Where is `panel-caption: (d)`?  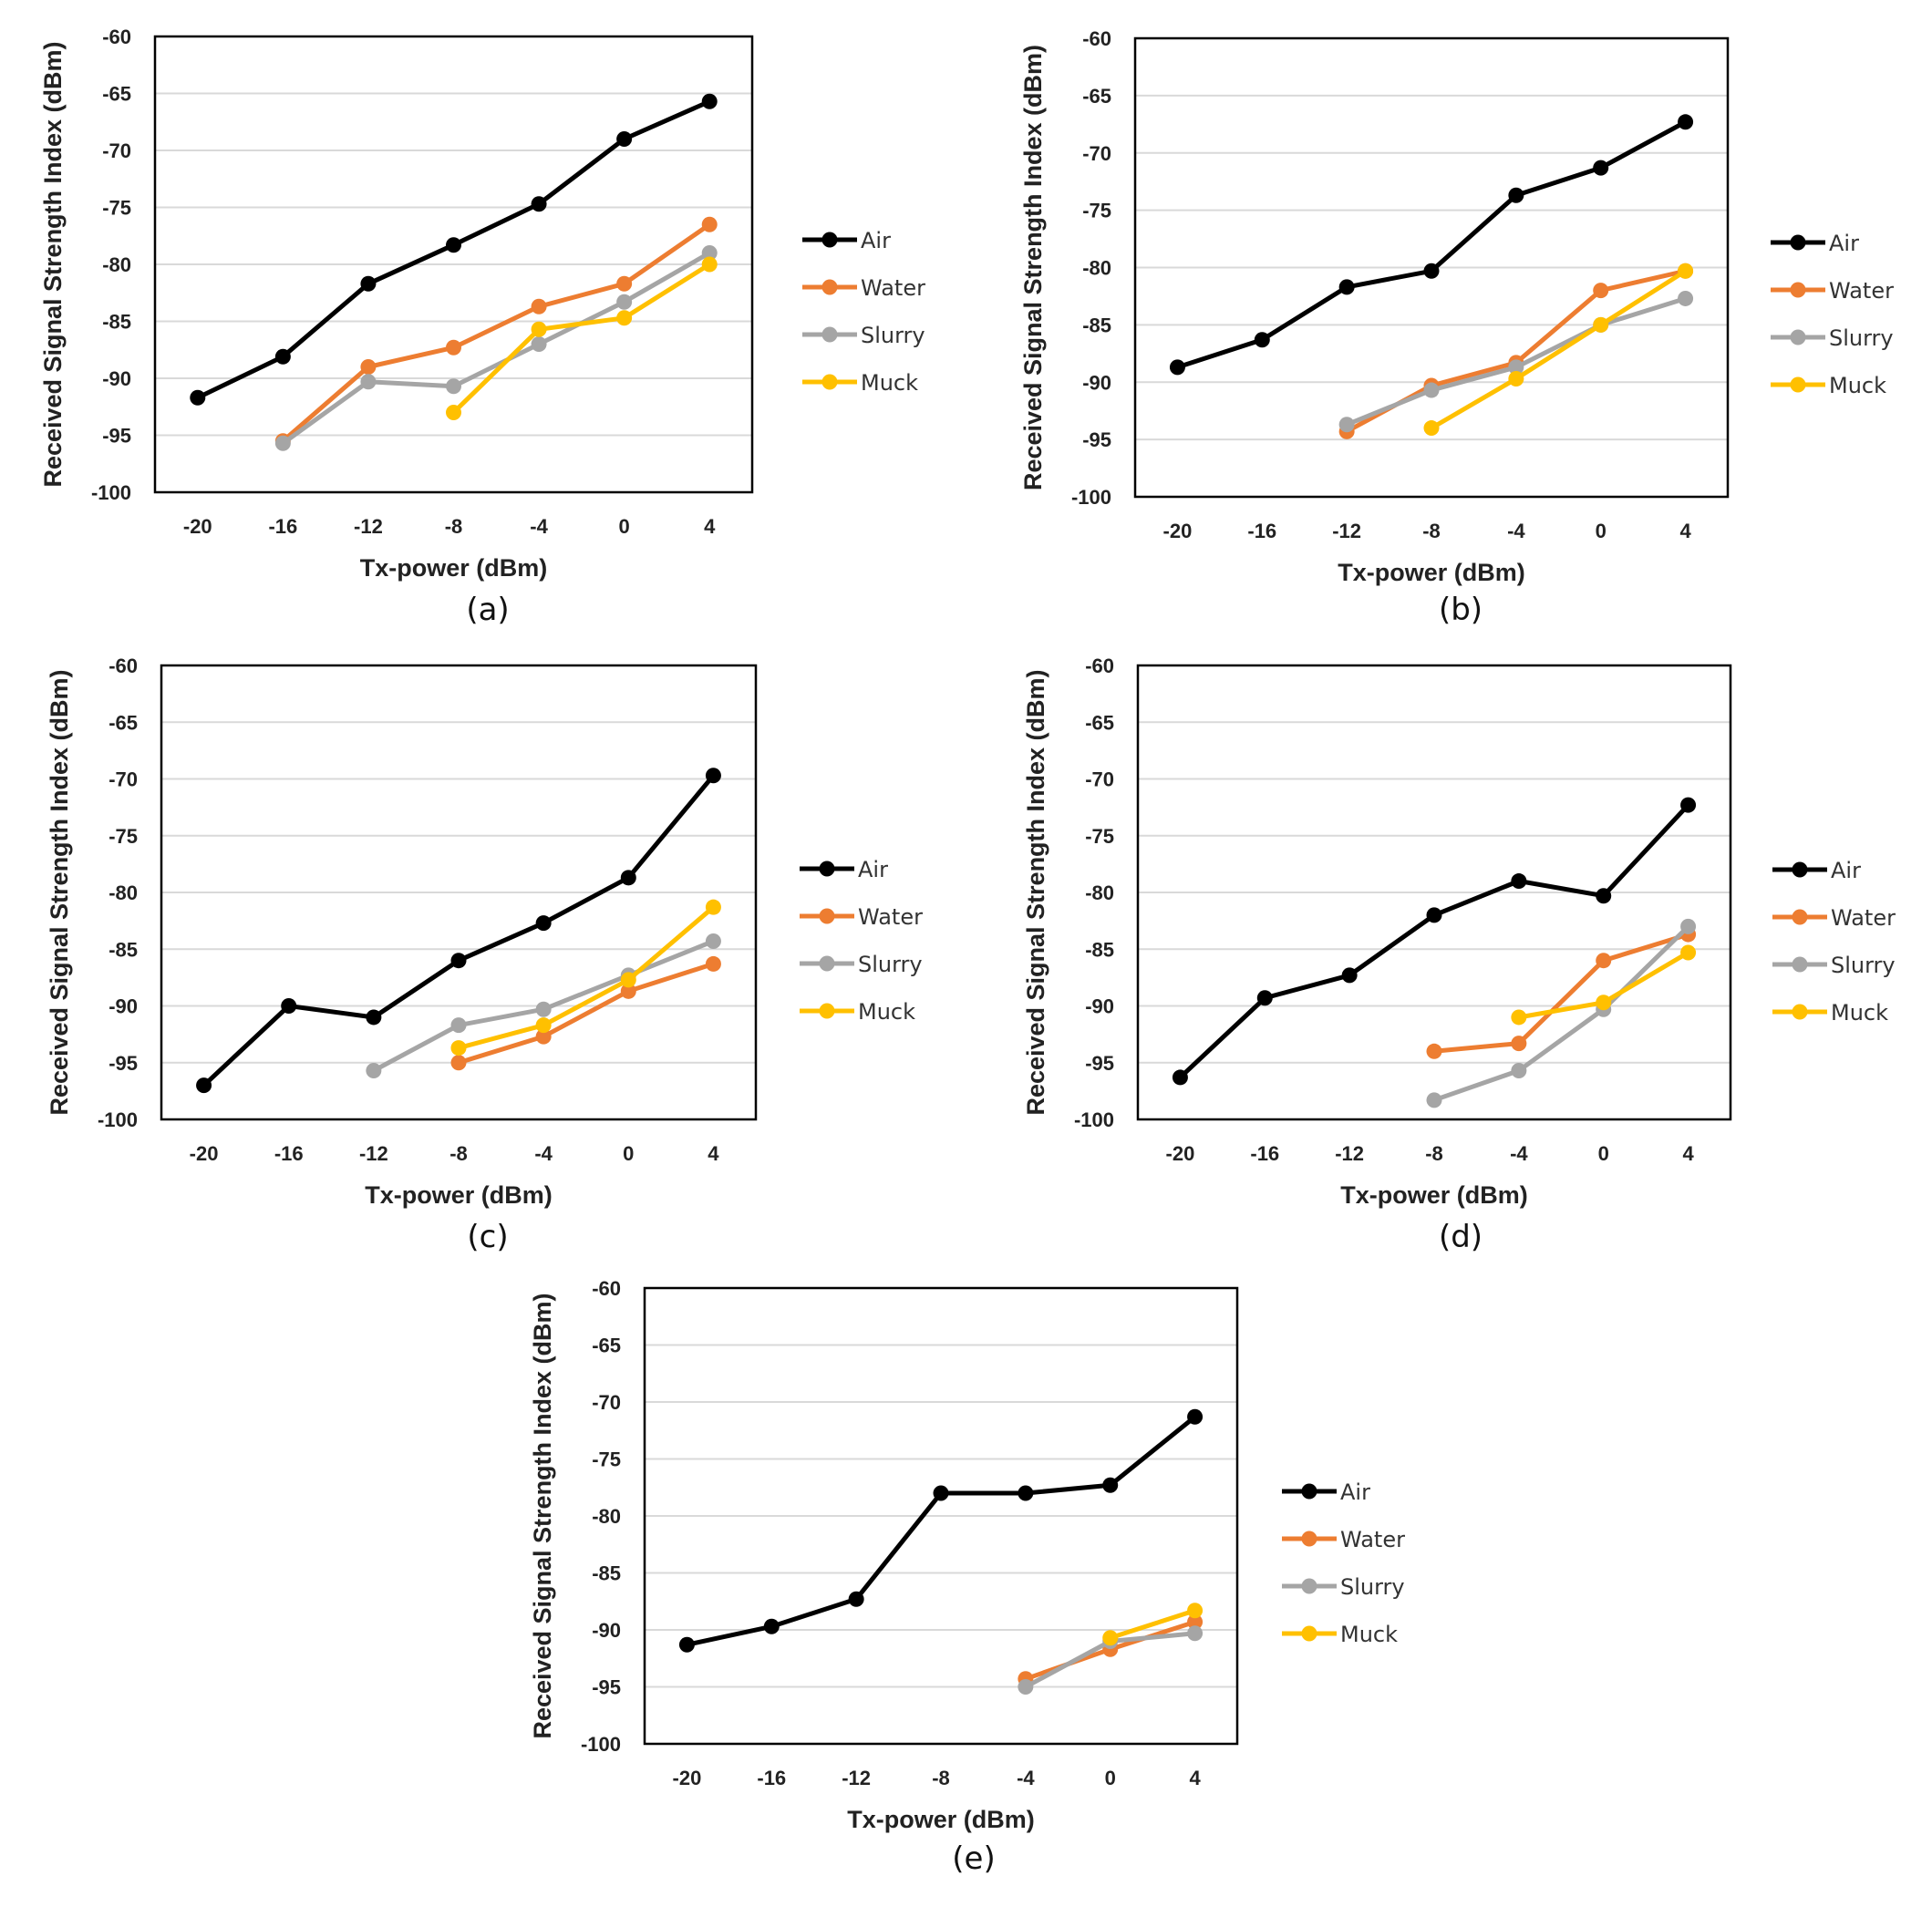 panel-caption: (d) is located at coordinates (1461, 1237).